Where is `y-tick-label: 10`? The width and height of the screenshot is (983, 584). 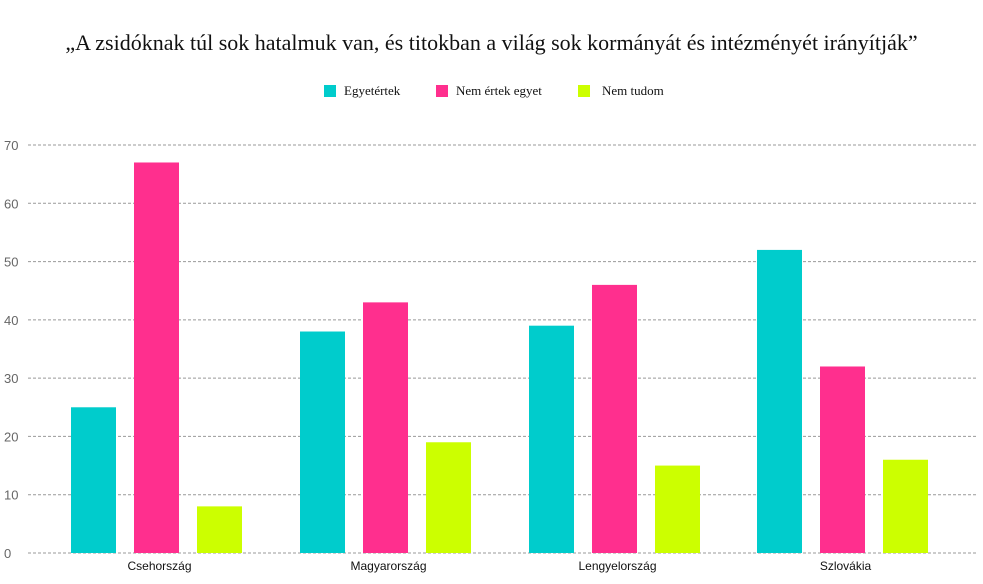 y-tick-label: 10 is located at coordinates (11, 495).